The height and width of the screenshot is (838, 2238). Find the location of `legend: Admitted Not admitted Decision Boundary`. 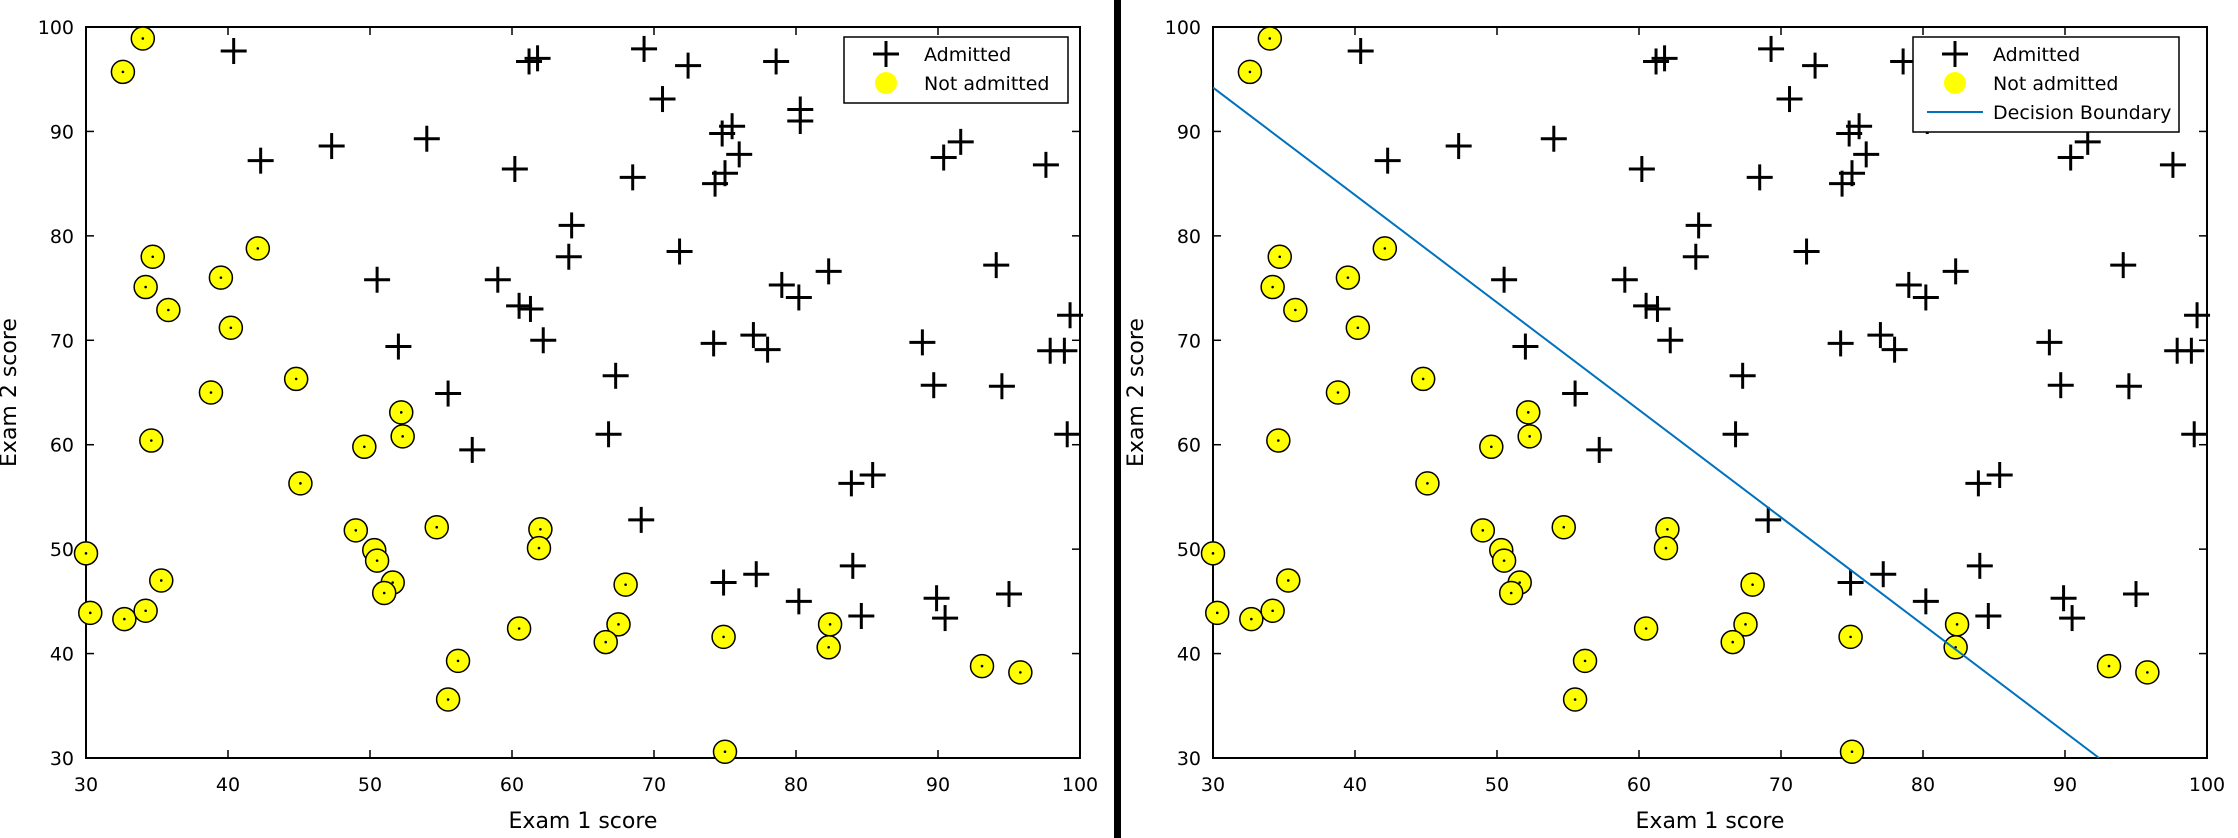

legend: Admitted Not admitted Decision Boundary is located at coordinates (2046, 84).